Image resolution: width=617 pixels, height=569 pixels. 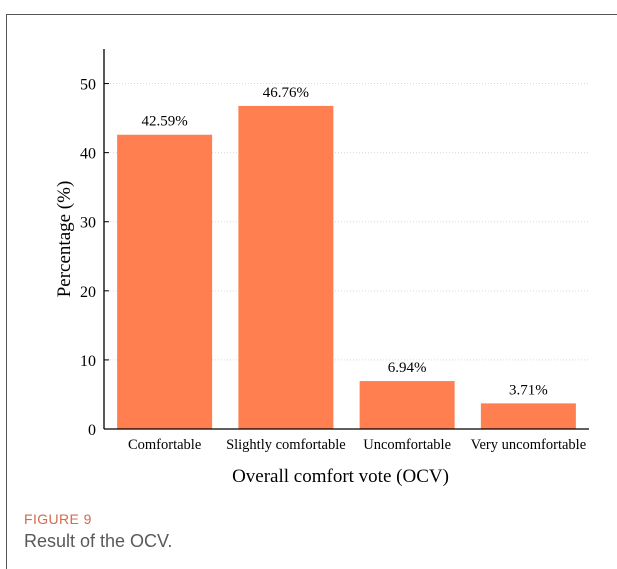 What do you see at coordinates (528, 390) in the screenshot?
I see `data-label: 3.71%` at bounding box center [528, 390].